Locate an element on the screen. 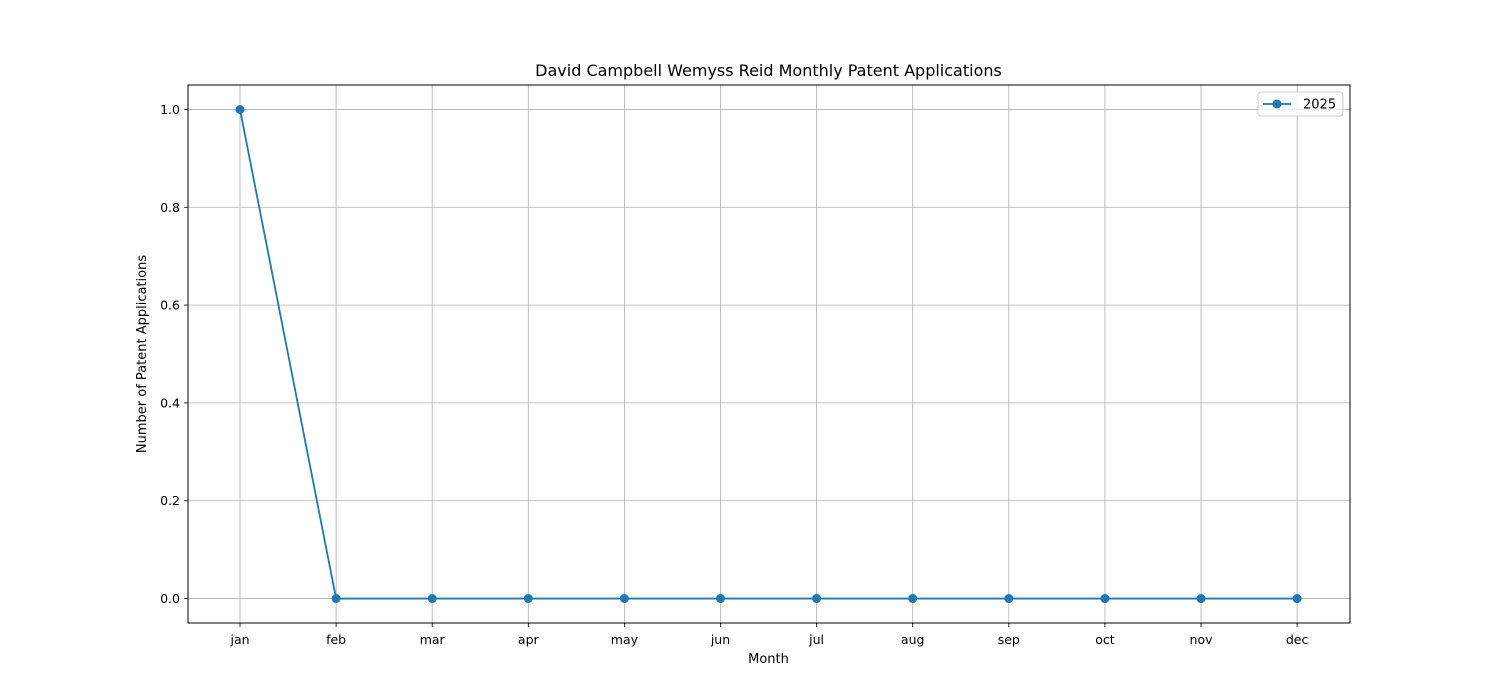 The height and width of the screenshot is (700, 1500). legend-entry-2025: 2025 is located at coordinates (1319, 105).